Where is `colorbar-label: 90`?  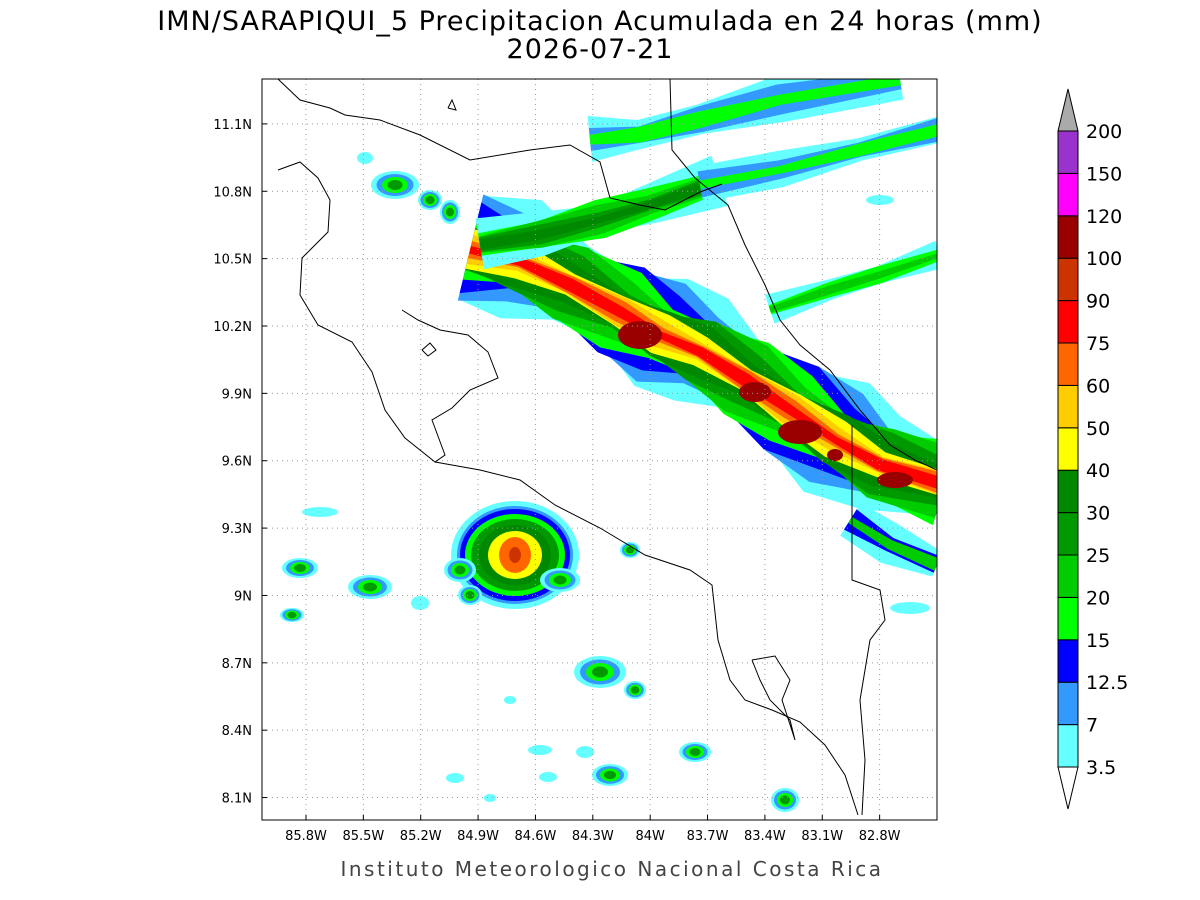
colorbar-label: 90 is located at coordinates (1098, 302).